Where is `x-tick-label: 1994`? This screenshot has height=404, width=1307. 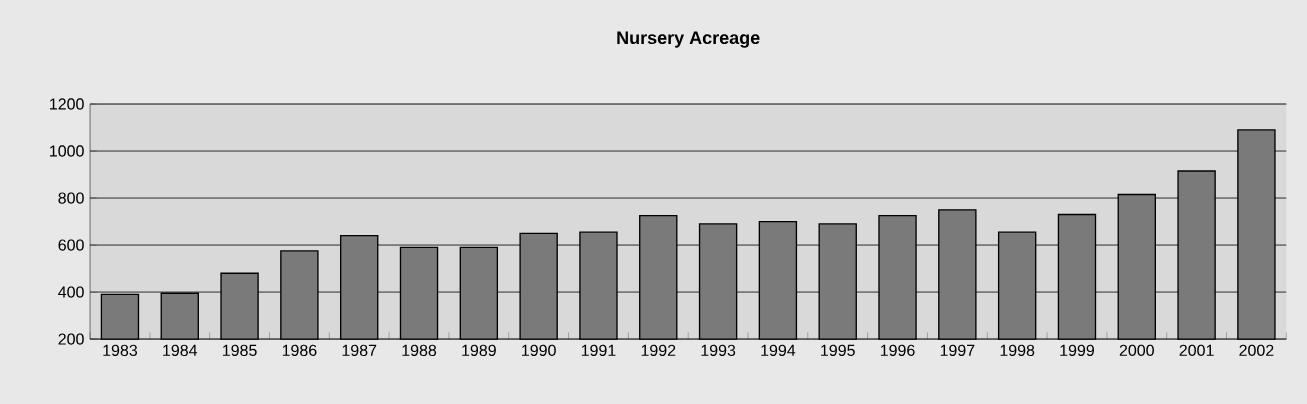
x-tick-label: 1994 is located at coordinates (778, 350).